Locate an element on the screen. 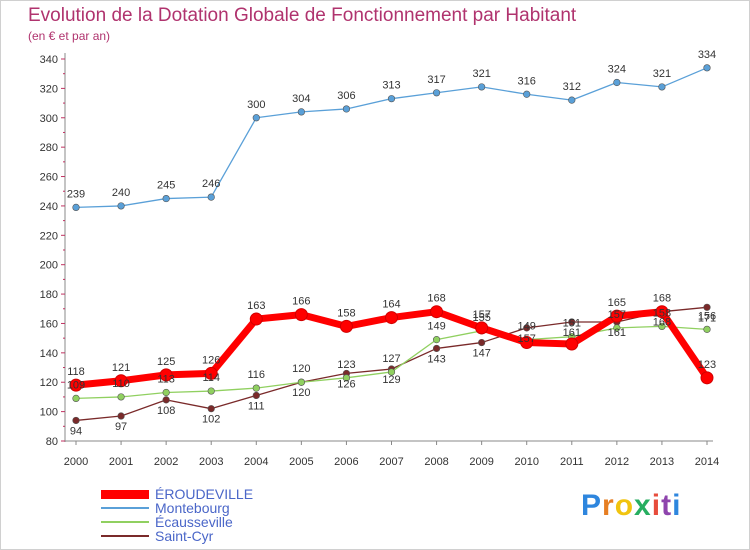 This screenshot has width=750, height=550. x-tick-label: 2010 is located at coordinates (526, 462).